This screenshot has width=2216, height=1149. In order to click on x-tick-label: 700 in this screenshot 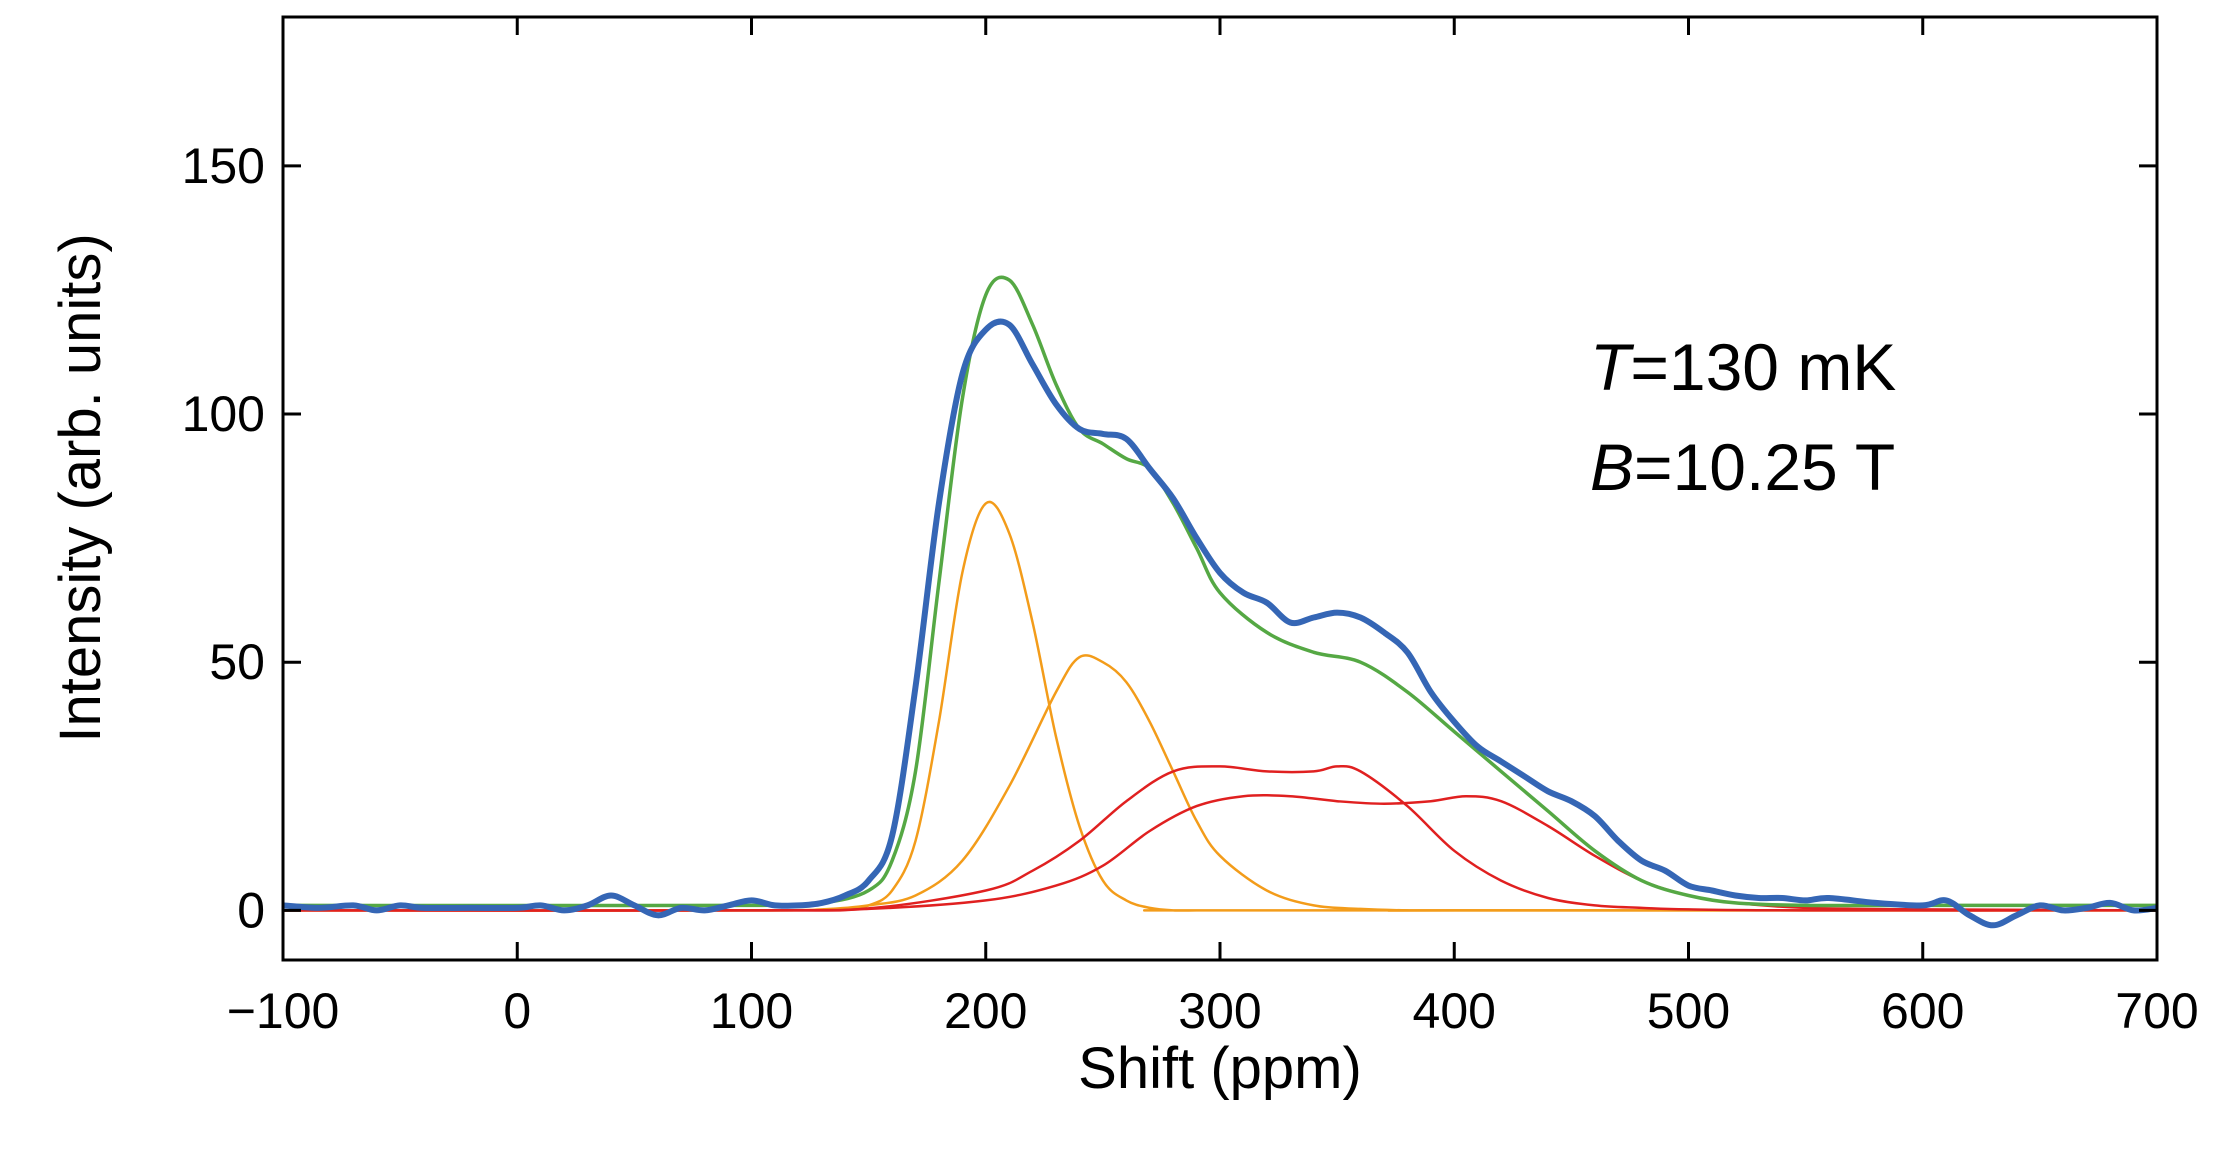, I will do `click(2156, 1011)`.